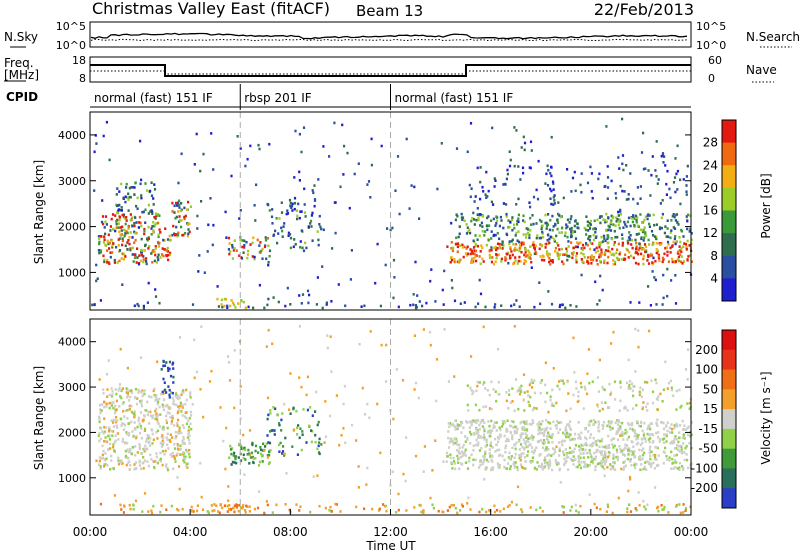 The width and height of the screenshot is (800, 554). I want to click on power-colorbar-label: Power [dB], so click(766, 205).